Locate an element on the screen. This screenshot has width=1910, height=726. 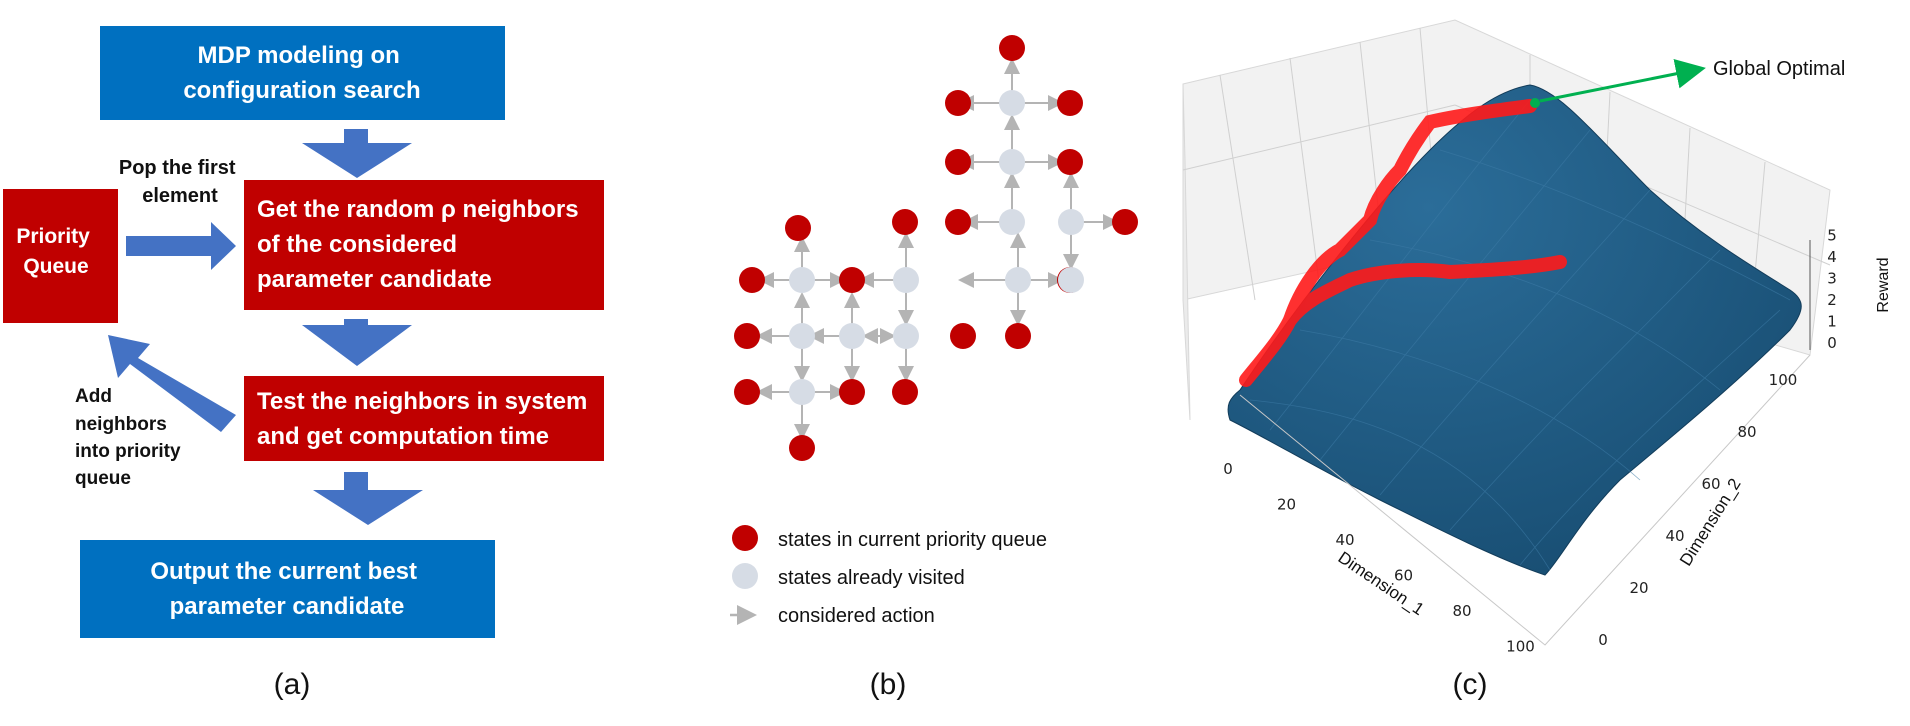
x-tick-label: 80 is located at coordinates (1461, 611).